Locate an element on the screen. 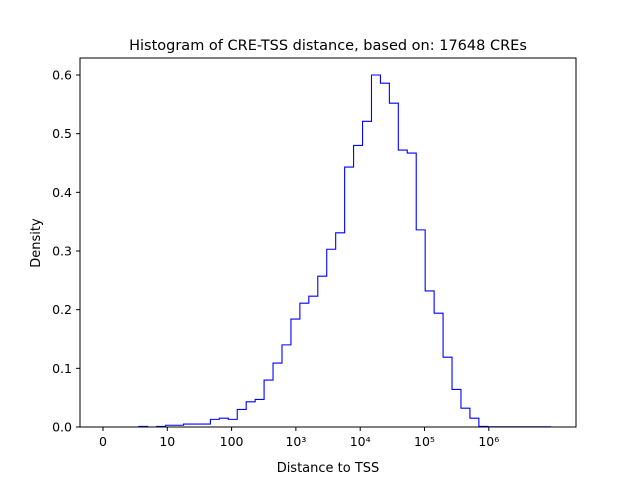  y-tick-label: 0.6 is located at coordinates (62, 75).